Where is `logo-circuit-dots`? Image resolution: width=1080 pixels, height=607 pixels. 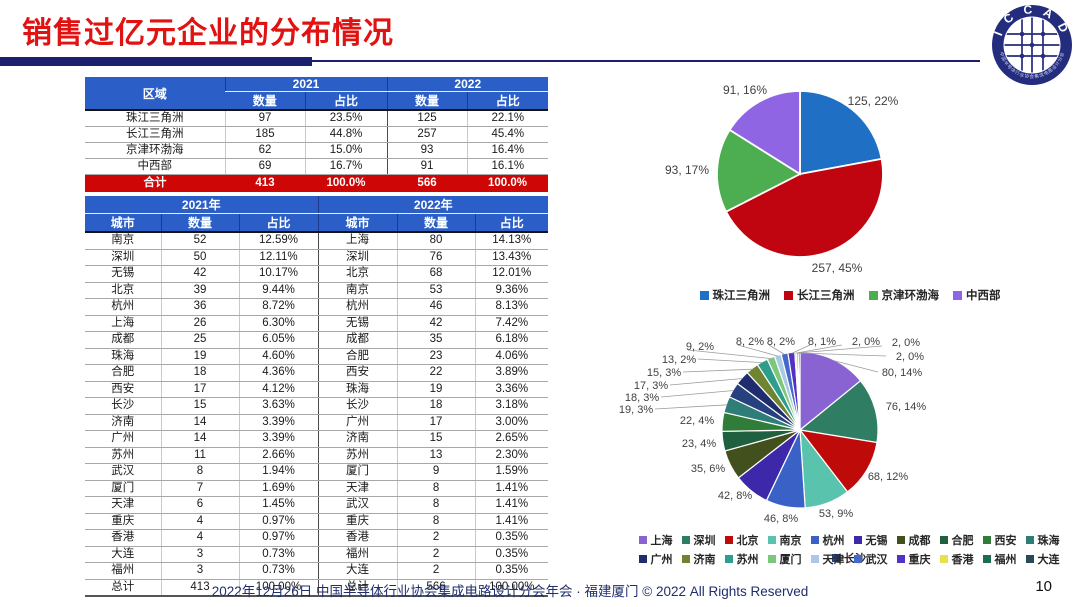
logo-circuit-dots is located at coordinates (1032, 45).